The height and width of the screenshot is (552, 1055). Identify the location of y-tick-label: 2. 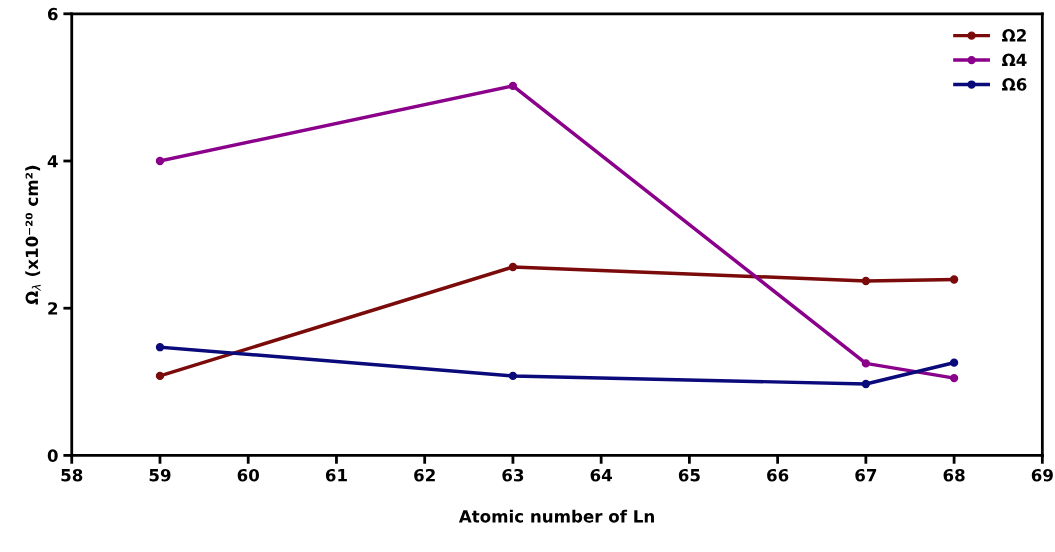
(53, 308).